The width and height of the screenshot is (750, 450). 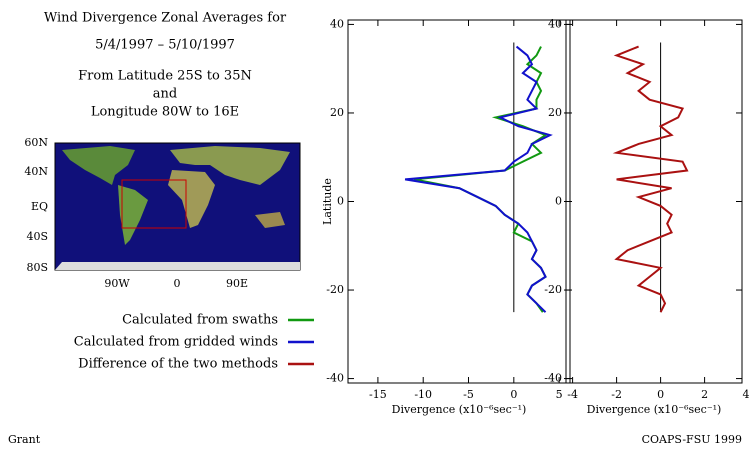 What do you see at coordinates (200, 320) in the screenshot?
I see `legend-label: Calculated from swaths` at bounding box center [200, 320].